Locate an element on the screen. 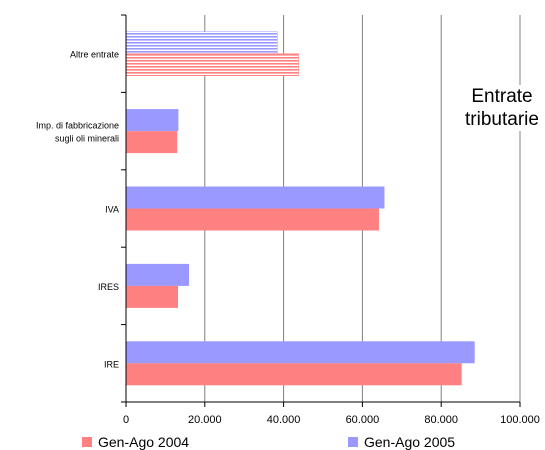  legend-item-2004: Gen-Ago 2004 is located at coordinates (135, 442).